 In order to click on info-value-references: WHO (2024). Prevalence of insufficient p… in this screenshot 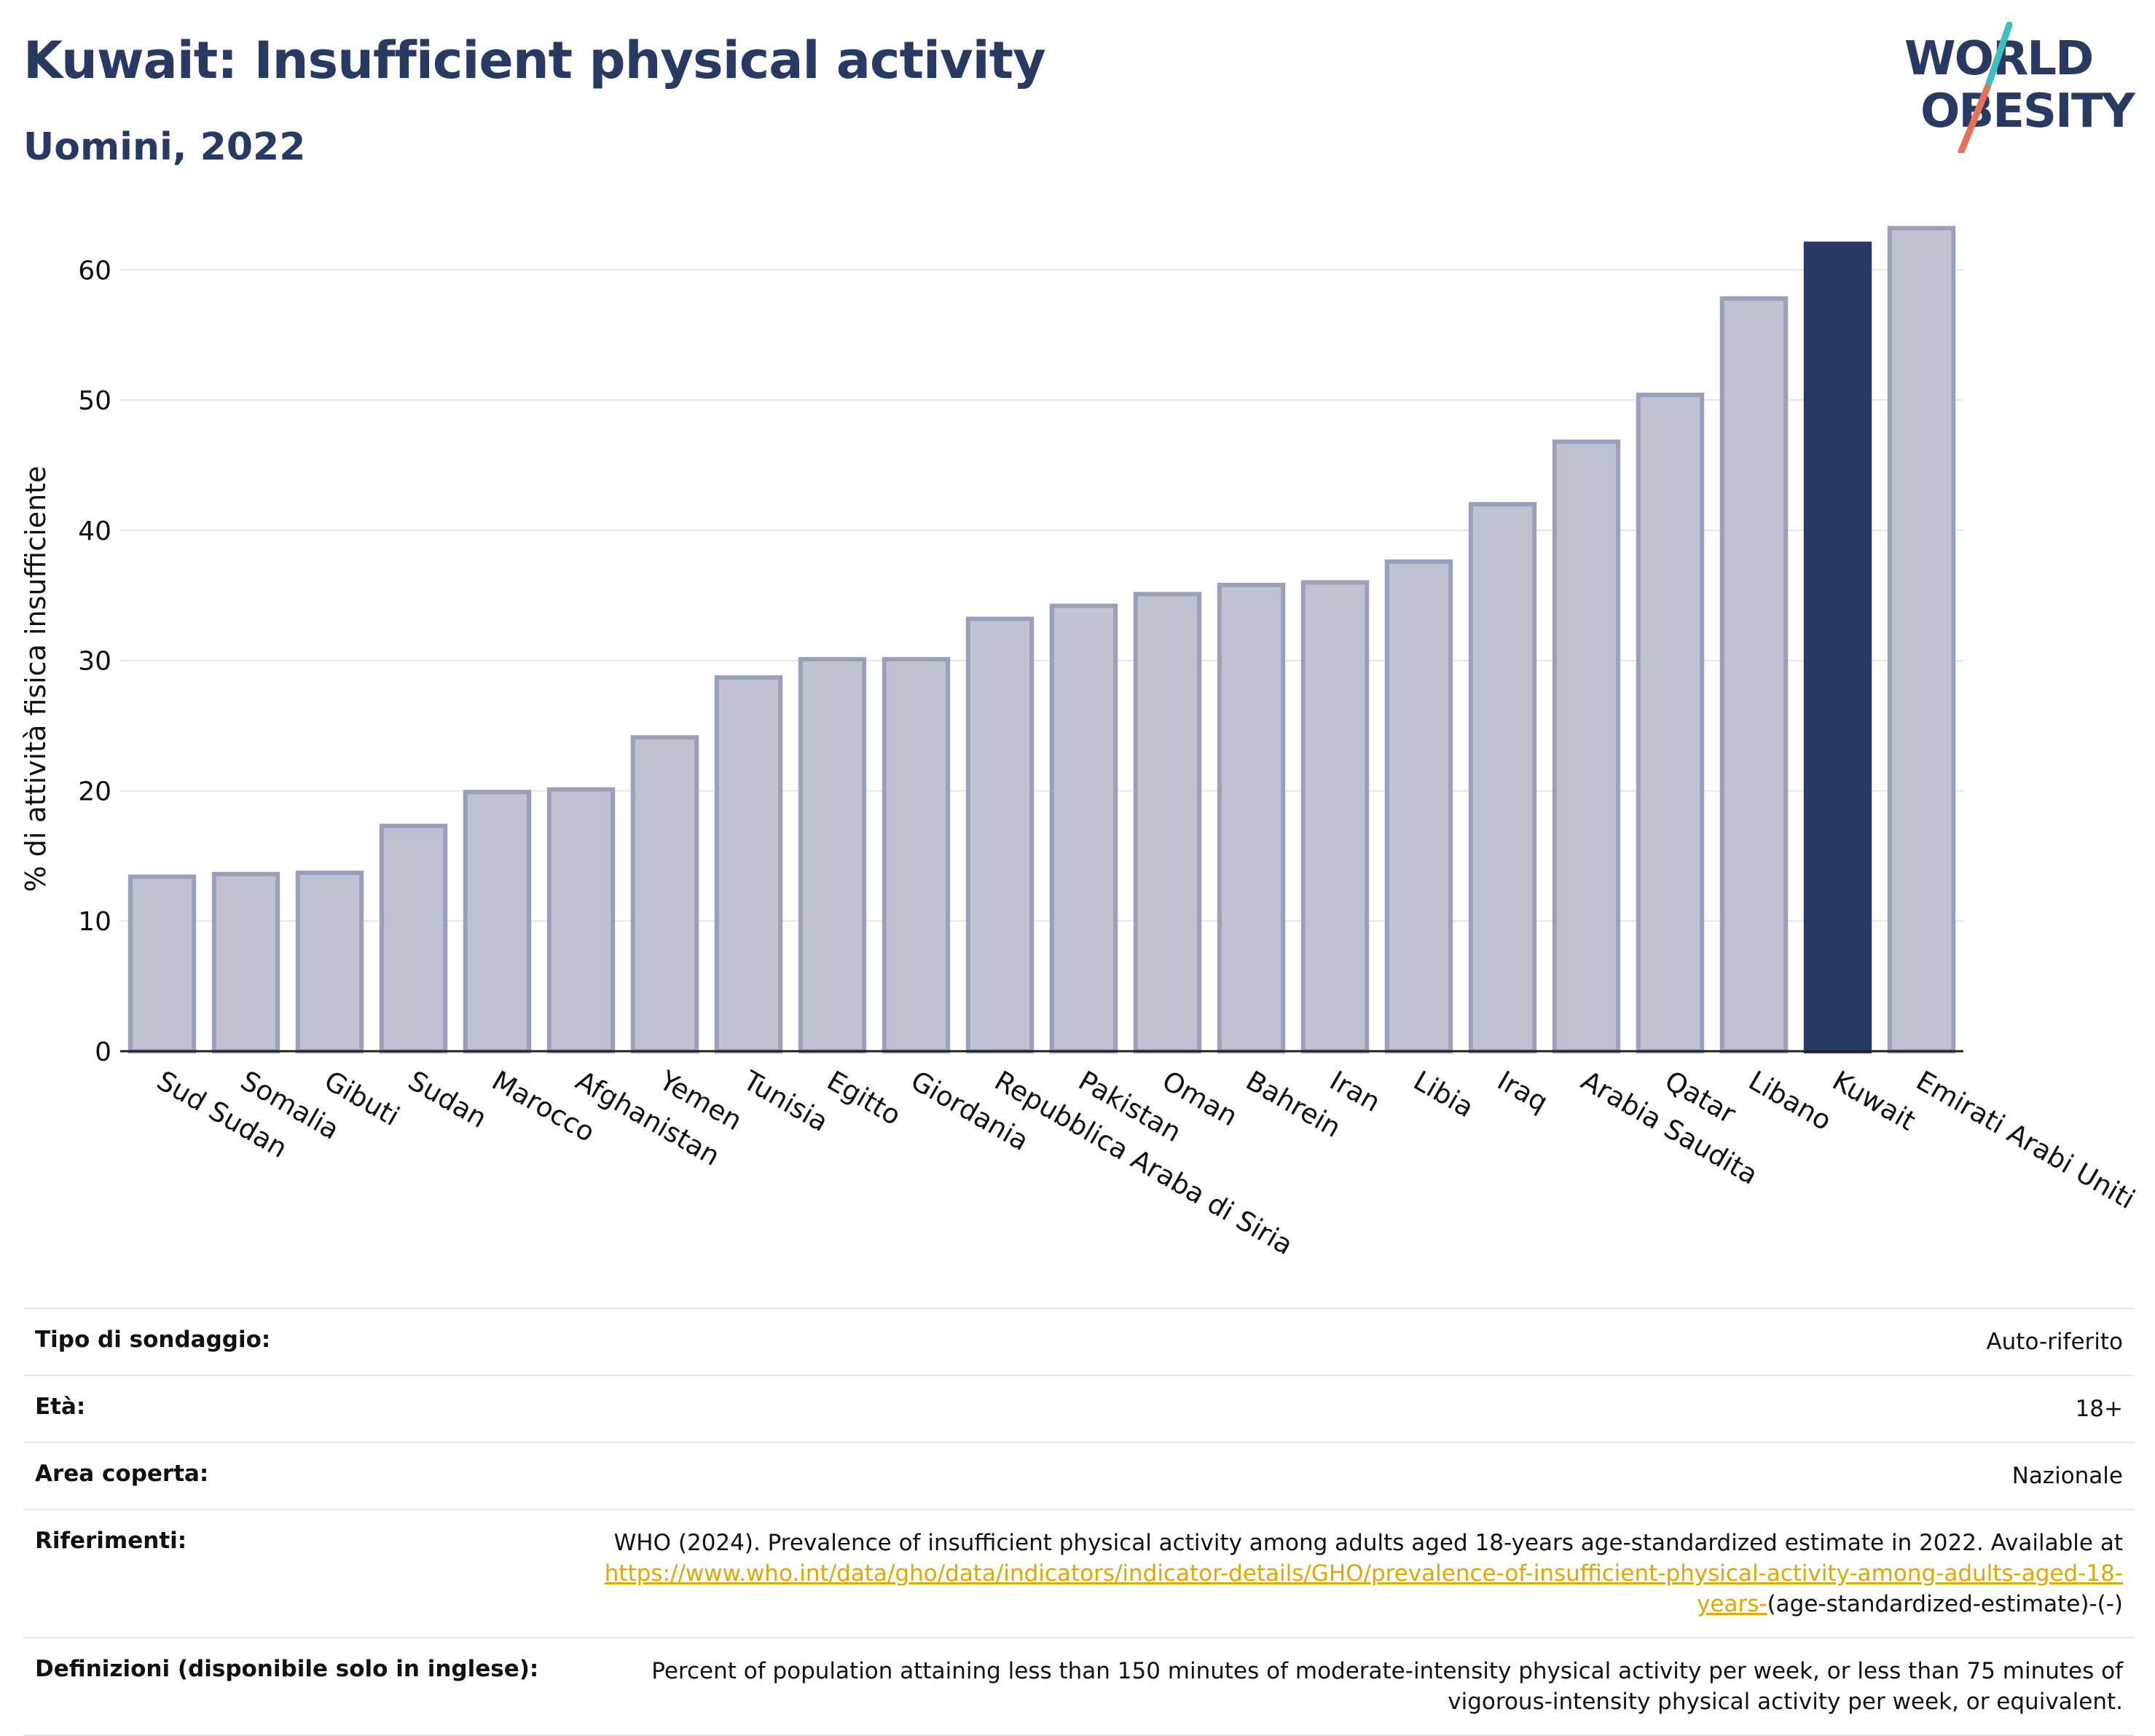, I will do `click(1358, 1573)`.